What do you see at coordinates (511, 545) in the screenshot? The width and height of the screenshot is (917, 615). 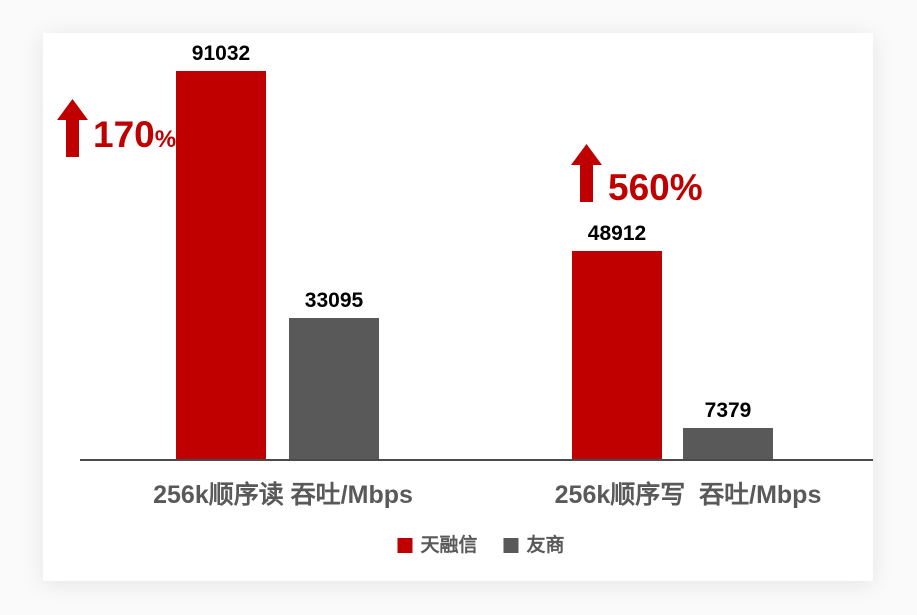 I see `legend-swatch-gray` at bounding box center [511, 545].